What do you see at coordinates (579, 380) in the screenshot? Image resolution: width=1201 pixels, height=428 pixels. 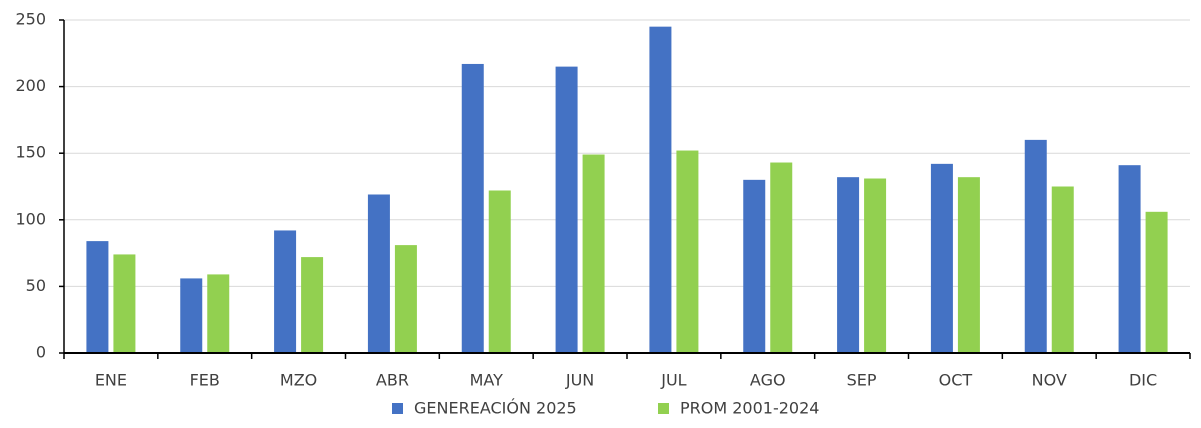 I see `x-tick-label: JUN` at bounding box center [579, 380].